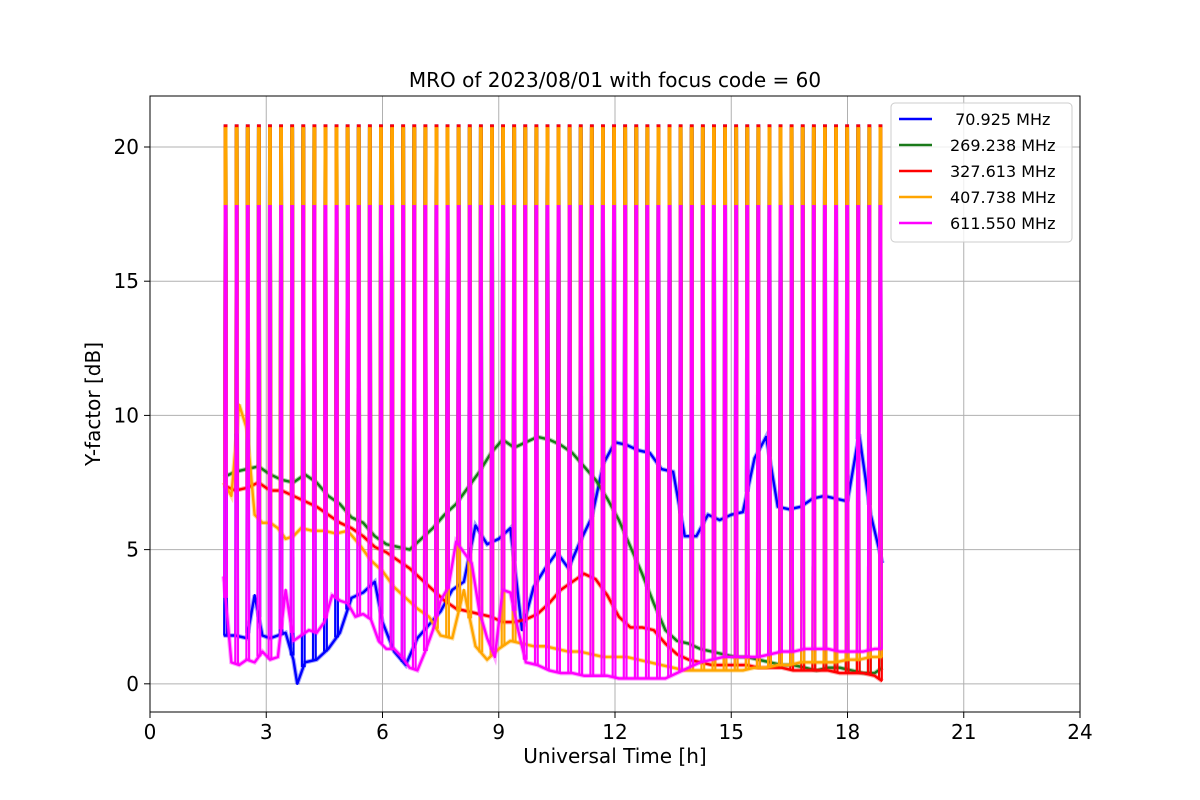 This screenshot has height=800, width=1200. Describe the element at coordinates (731, 732) in the screenshot. I see `x-tick-label: 15` at that location.